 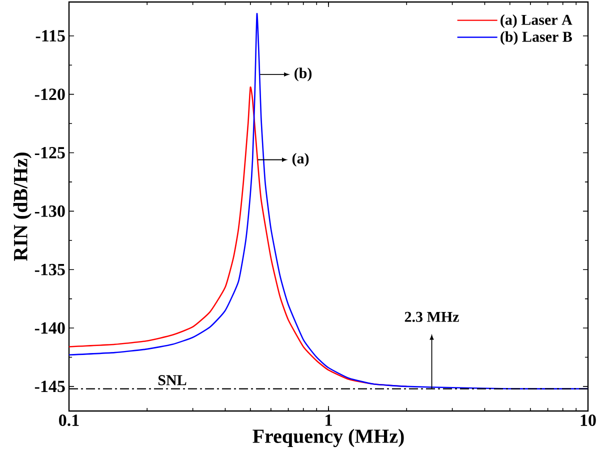 I want to click on x-tick-label: 10, so click(x=588, y=420).